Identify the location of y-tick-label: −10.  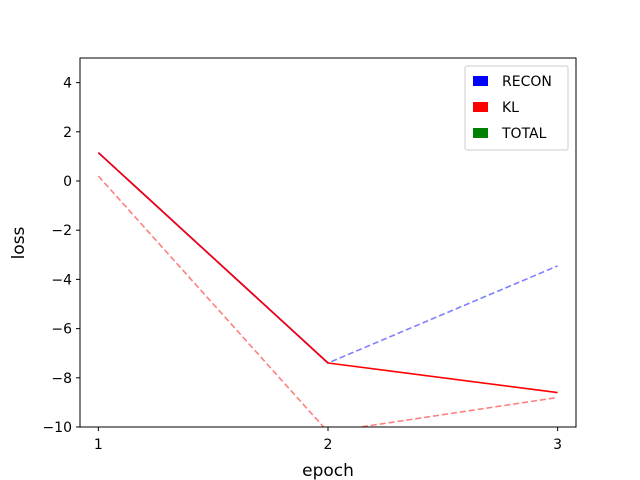
(57, 428).